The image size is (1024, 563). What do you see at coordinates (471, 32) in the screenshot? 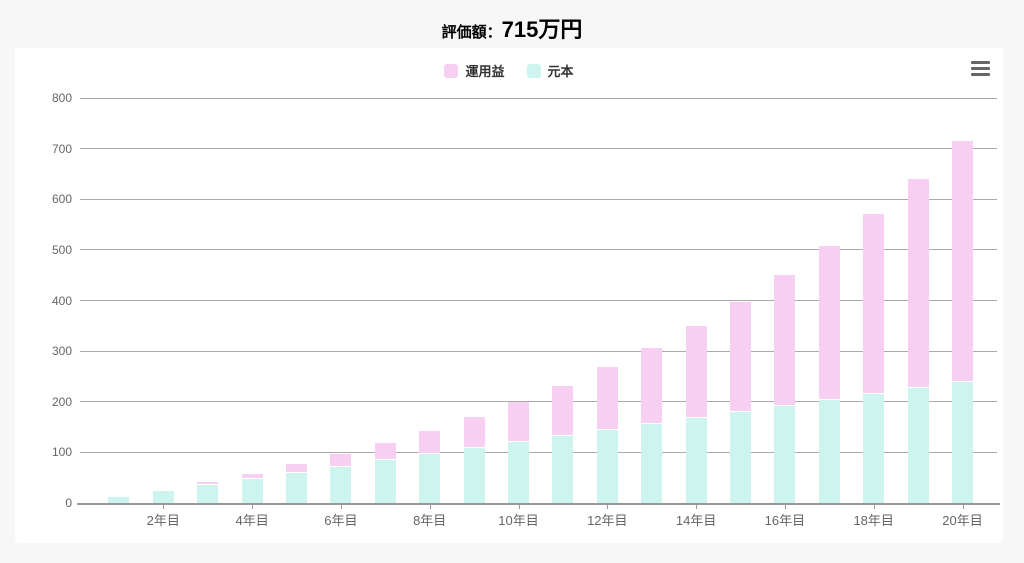
I see `valuation-title-label: 評価額：` at bounding box center [471, 32].